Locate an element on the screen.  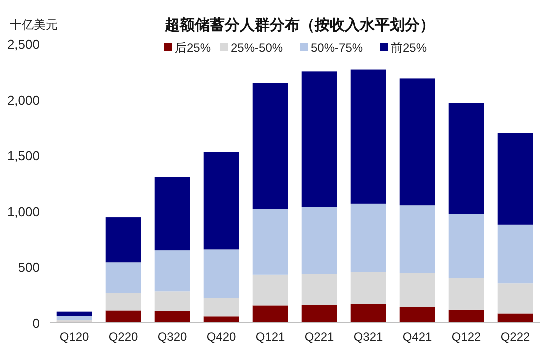
x-tick-label: Q320 is located at coordinates (173, 337).